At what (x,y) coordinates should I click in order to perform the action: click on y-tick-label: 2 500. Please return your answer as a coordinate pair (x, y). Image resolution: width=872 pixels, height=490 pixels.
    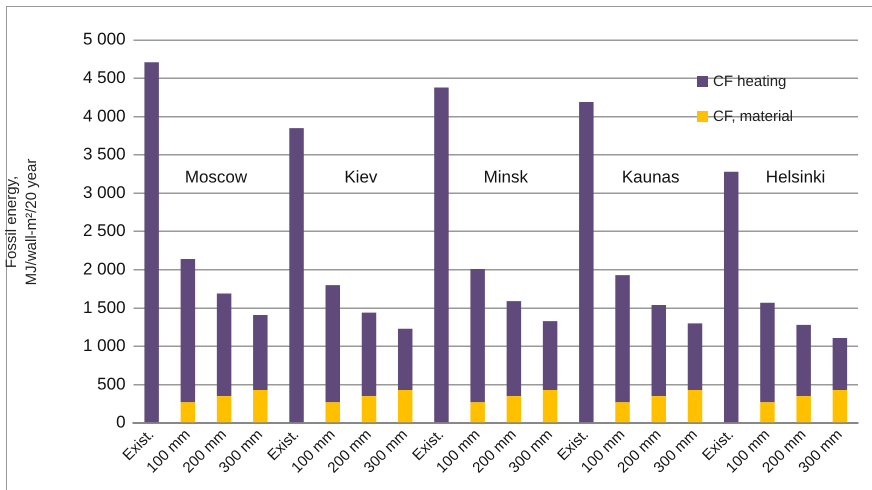
    Looking at the image, I should click on (104, 230).